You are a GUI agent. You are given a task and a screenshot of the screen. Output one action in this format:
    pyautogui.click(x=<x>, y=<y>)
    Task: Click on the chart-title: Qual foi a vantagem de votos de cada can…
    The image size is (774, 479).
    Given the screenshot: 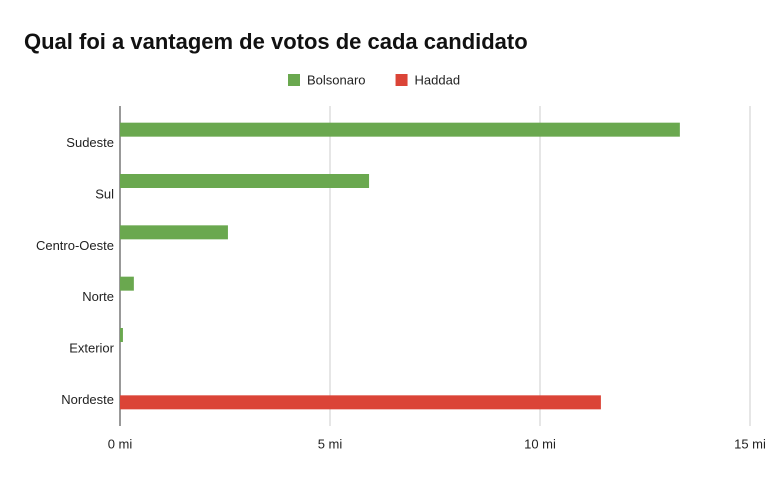 What is the action you would take?
    pyautogui.click(x=276, y=41)
    